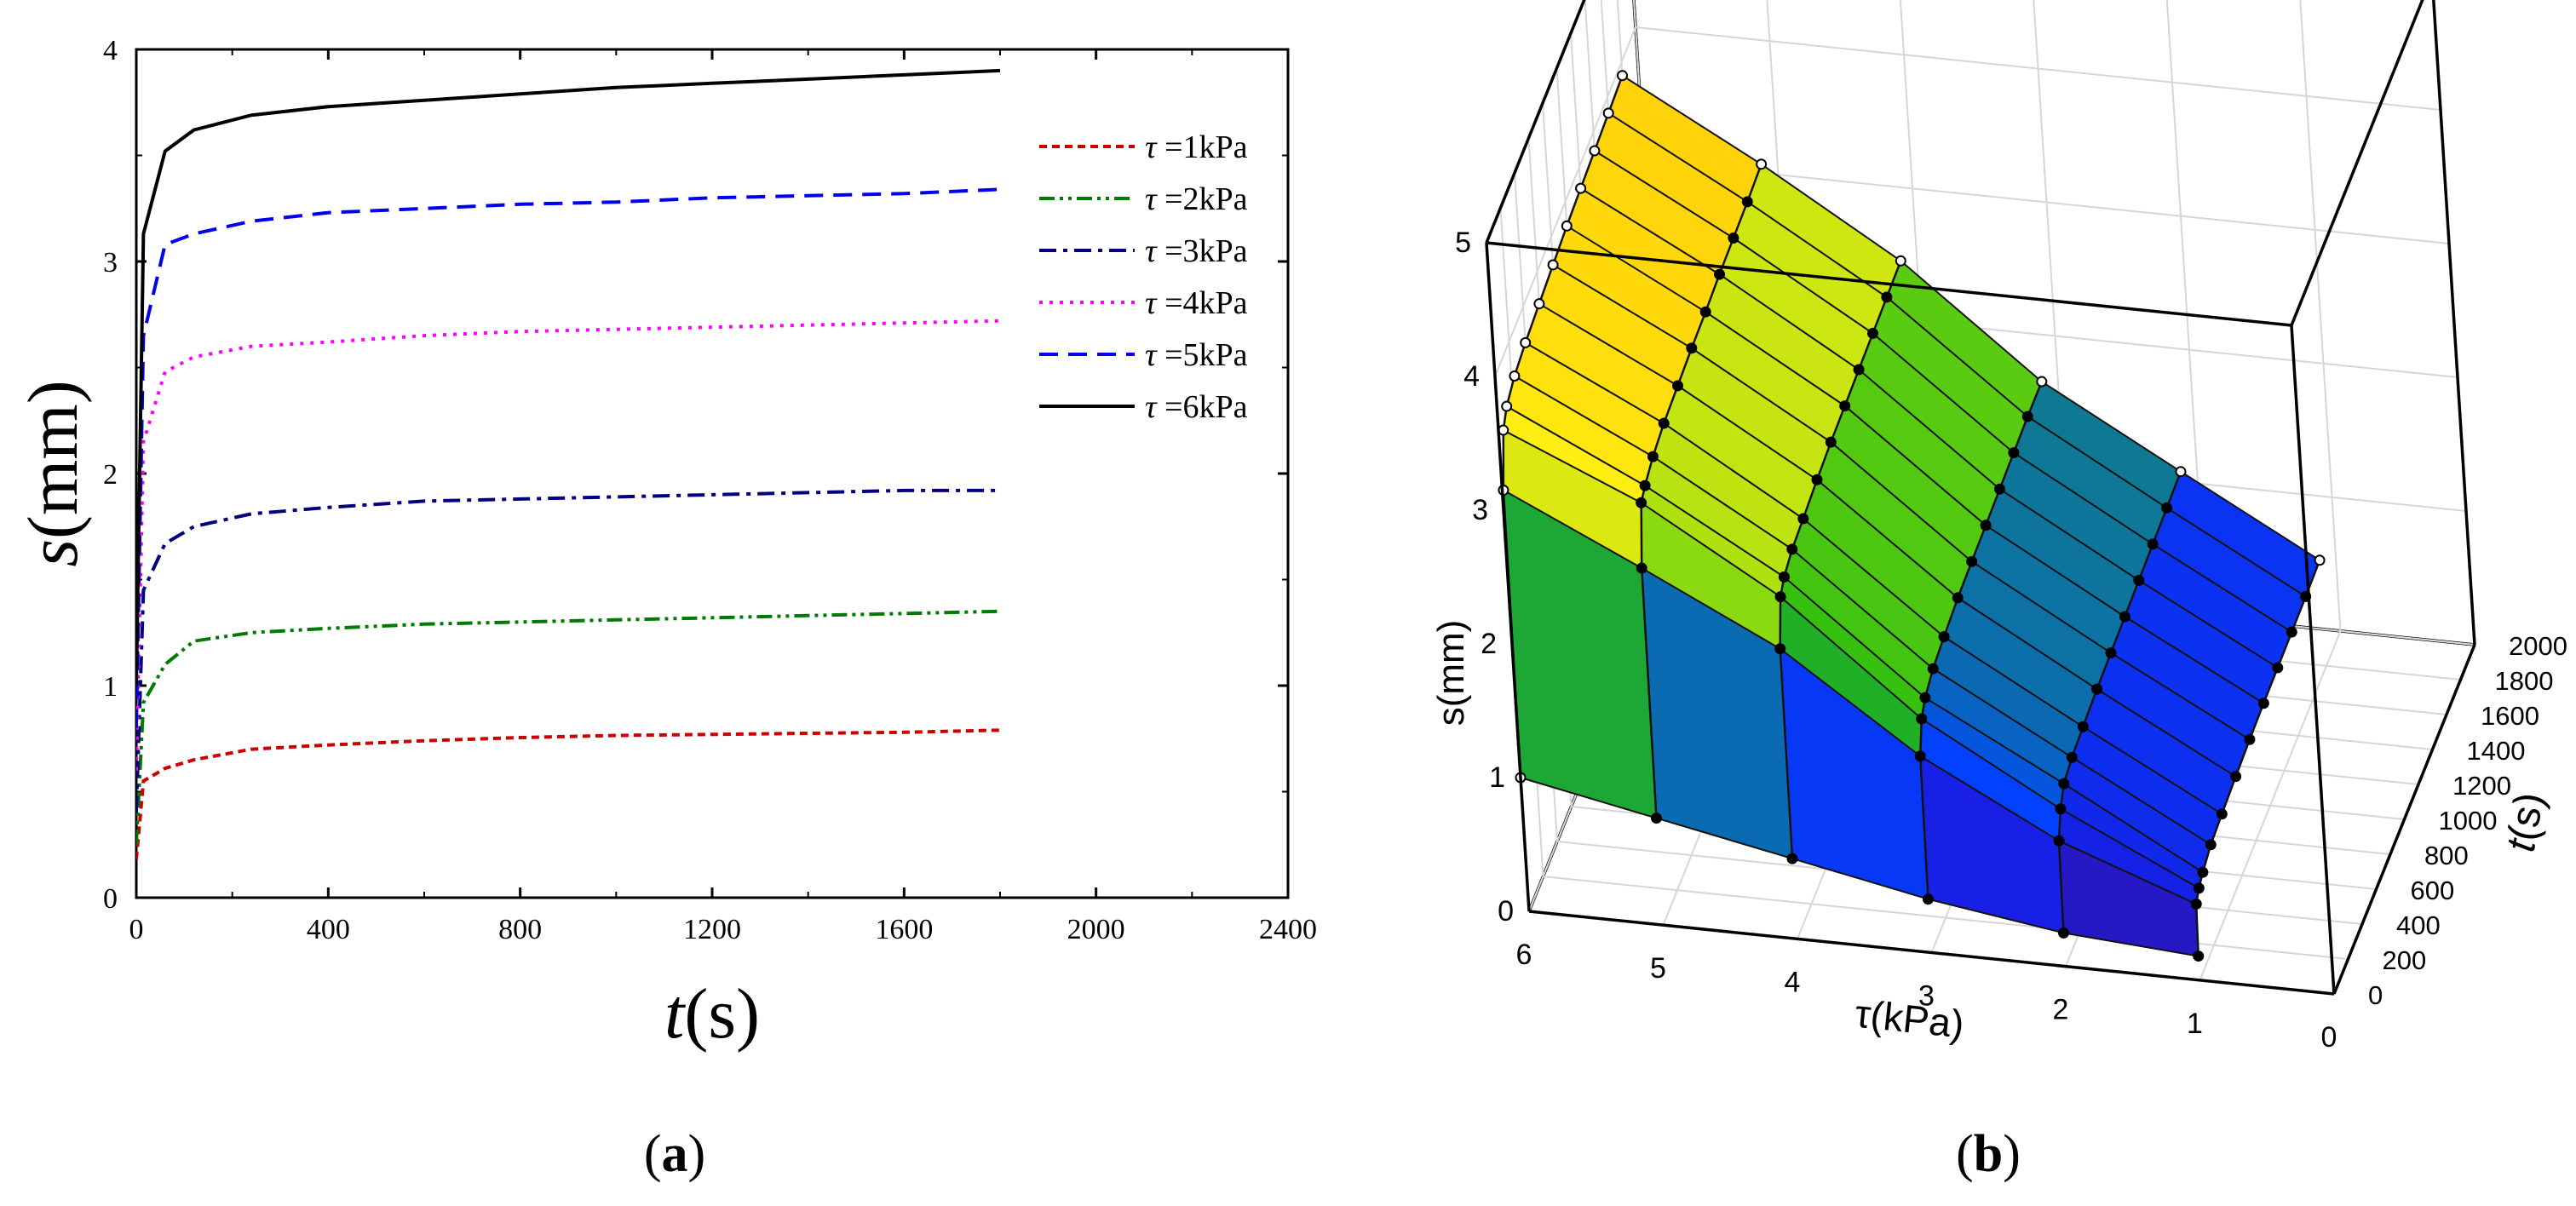  Describe the element at coordinates (1497, 777) in the screenshot. I see `chart-b-ztick-label: 1` at that location.